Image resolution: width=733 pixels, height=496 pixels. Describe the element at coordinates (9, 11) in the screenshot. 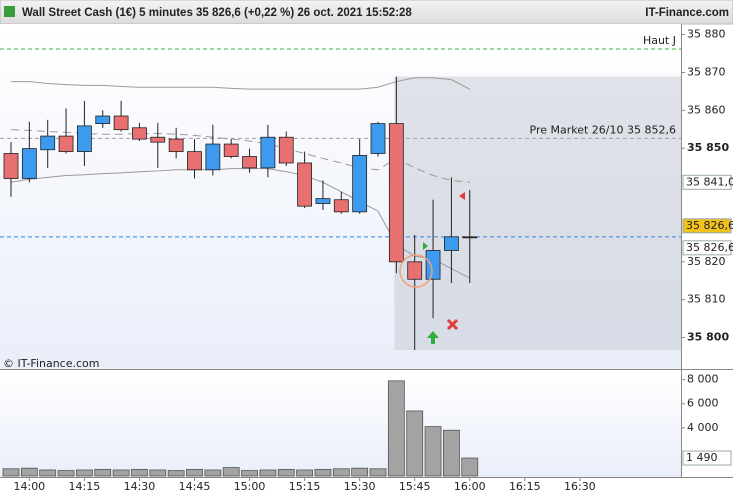

I see `header-icon` at that location.